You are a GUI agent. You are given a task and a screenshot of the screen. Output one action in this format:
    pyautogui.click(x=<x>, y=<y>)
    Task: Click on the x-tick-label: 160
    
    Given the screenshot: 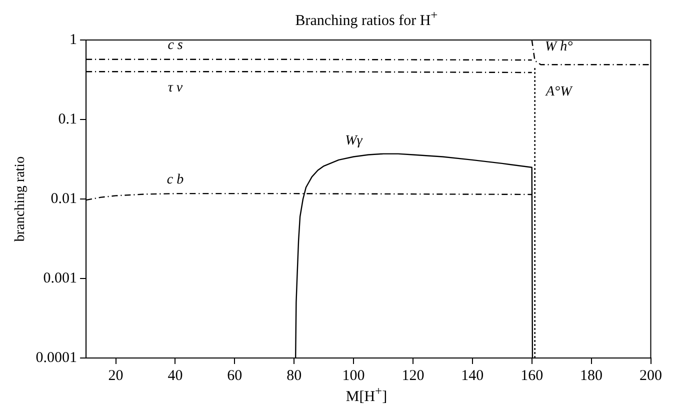 What is the action you would take?
    pyautogui.click(x=532, y=376)
    